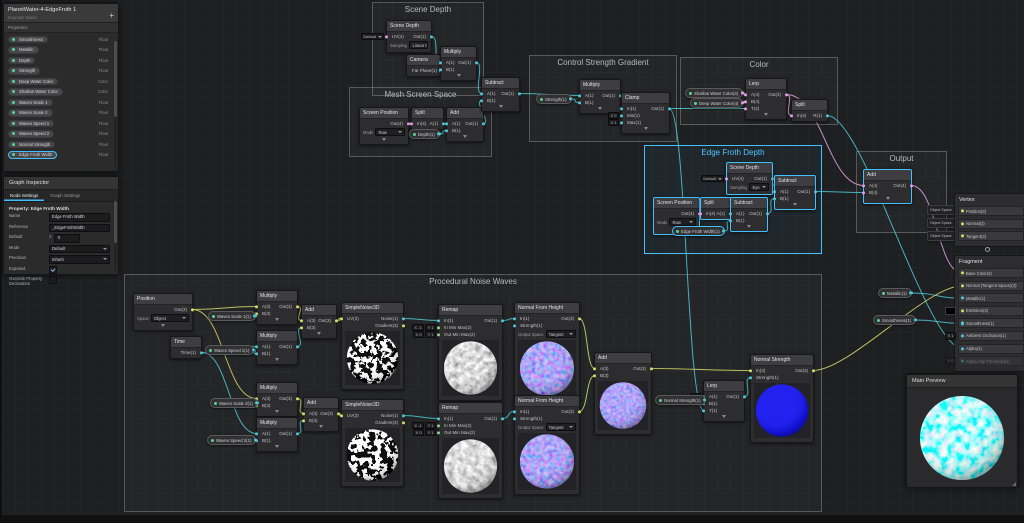 This screenshot has height=523, width=1024. What do you see at coordinates (430, 334) in the screenshot?
I see `port-field: Y 1` at bounding box center [430, 334].